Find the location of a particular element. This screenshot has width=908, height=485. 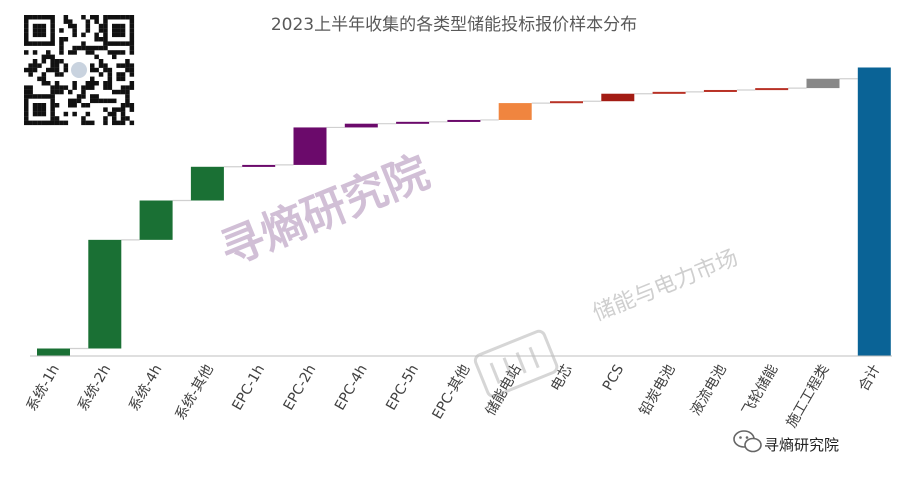

x-tick-label: EPC-4h is located at coordinates (351, 387).